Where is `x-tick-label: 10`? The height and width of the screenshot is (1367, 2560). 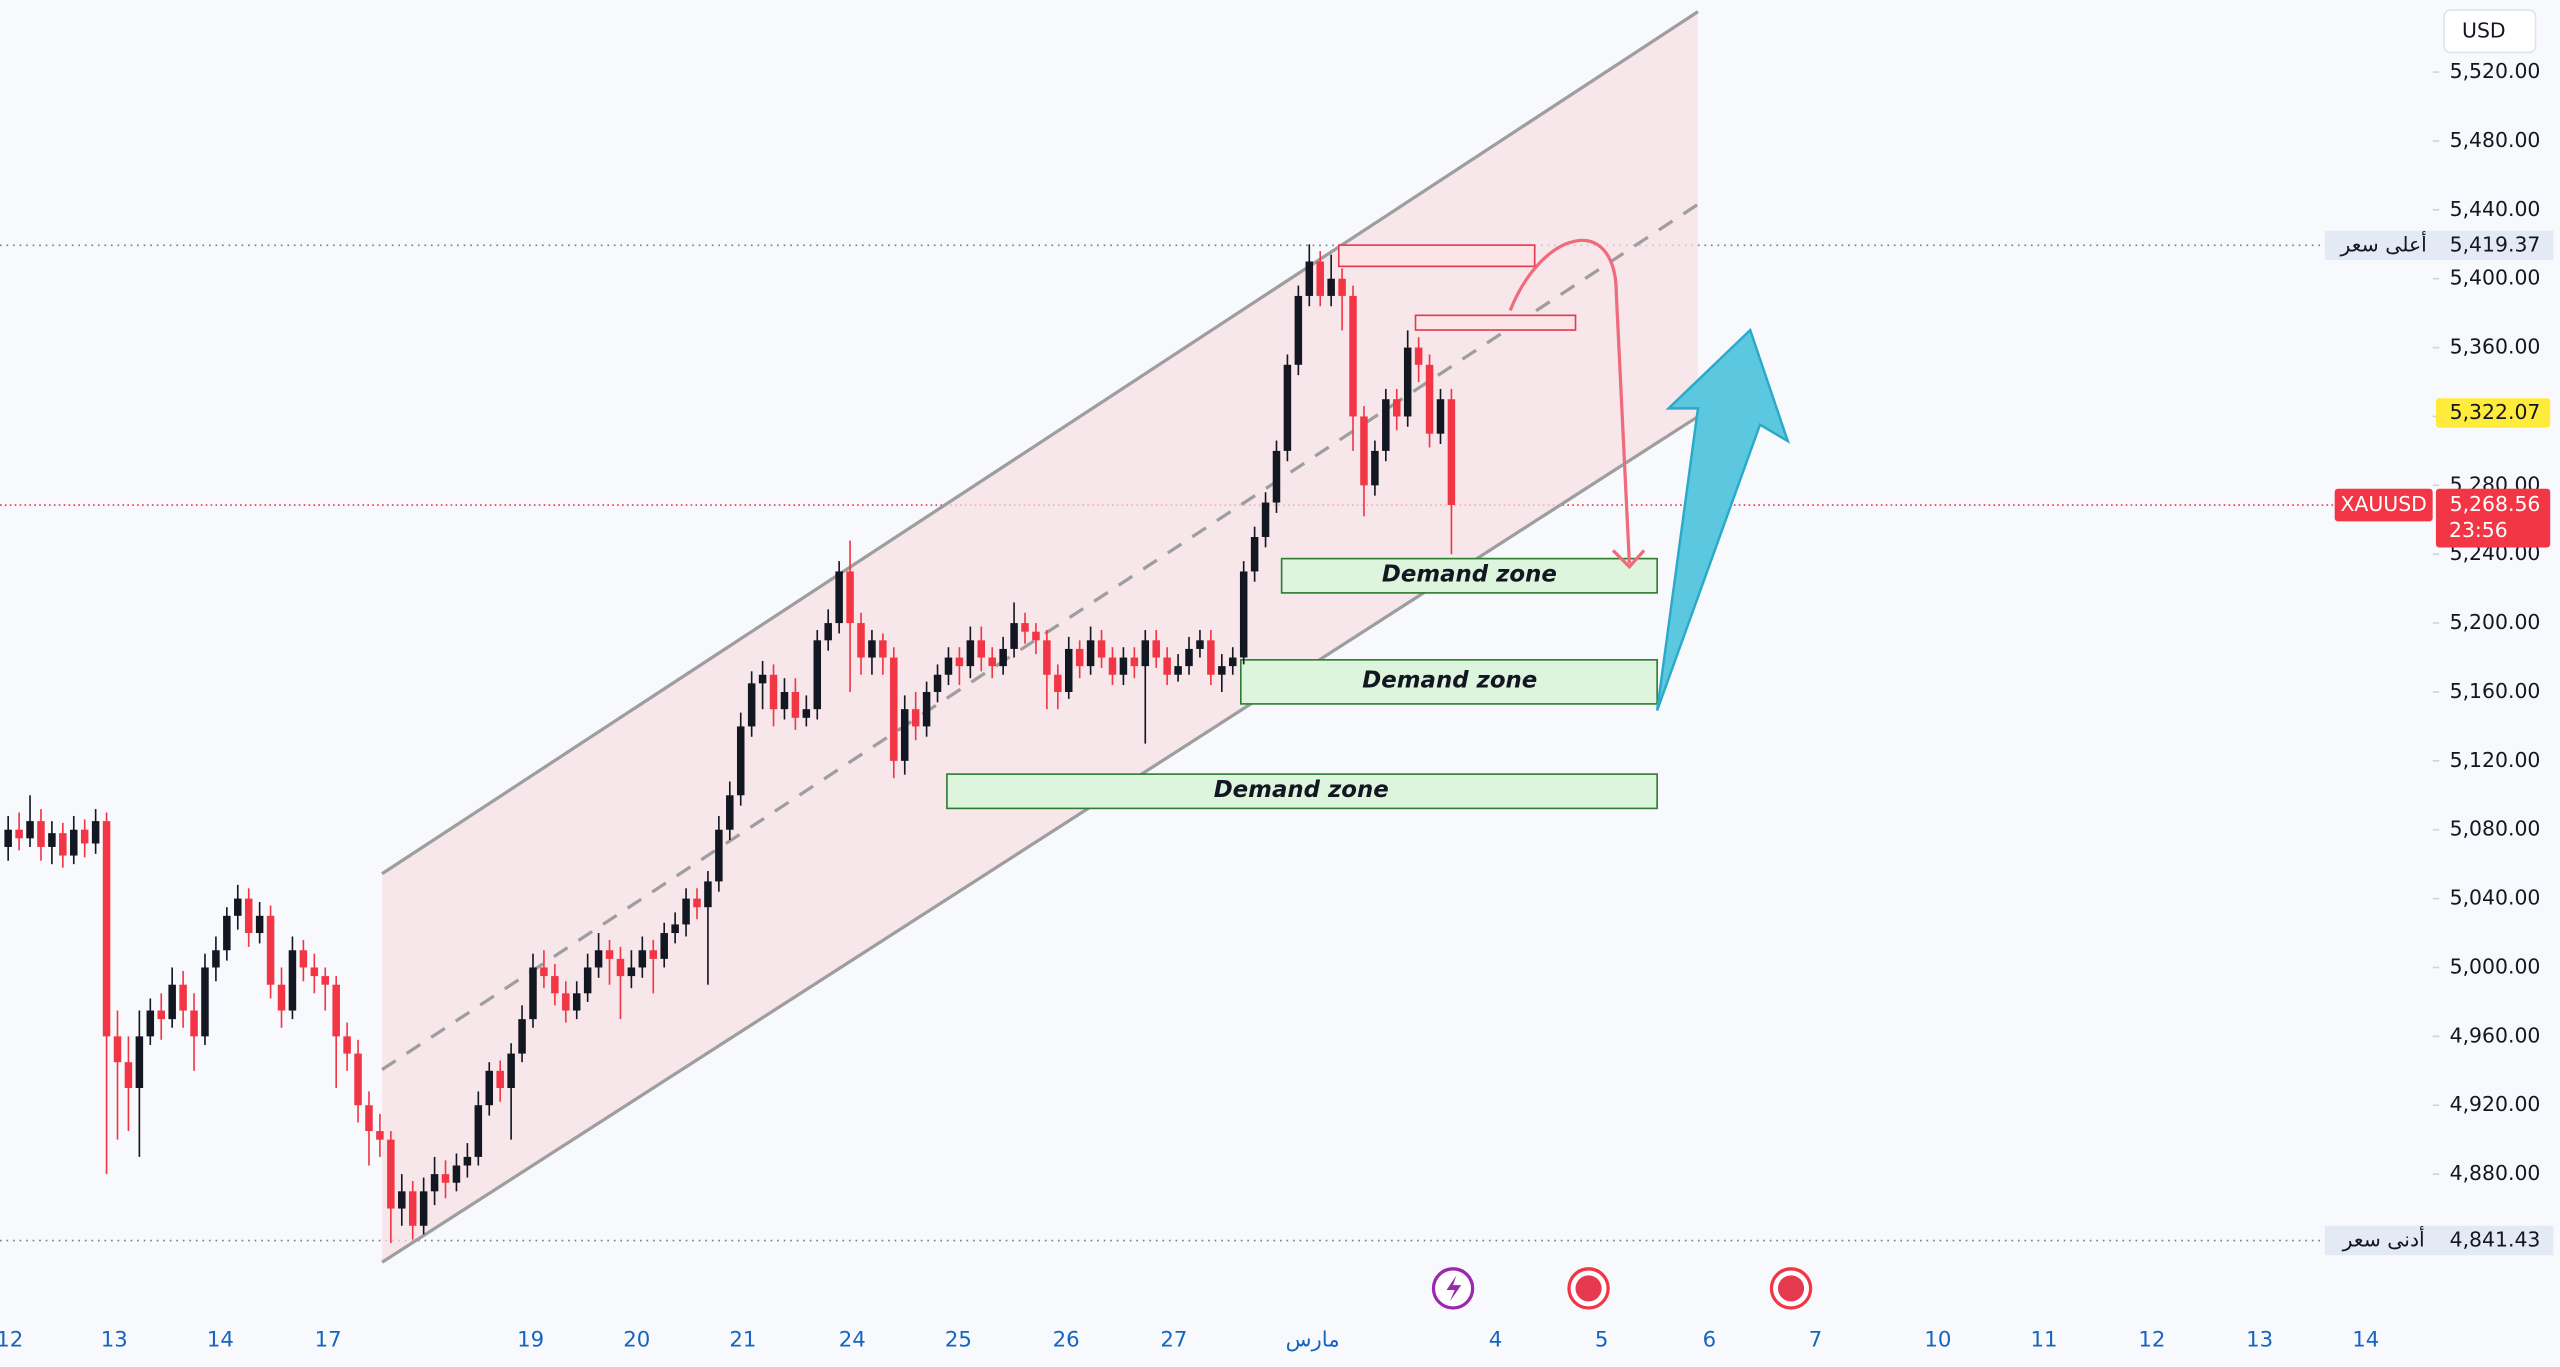 x-tick-label: 10 is located at coordinates (1937, 1340).